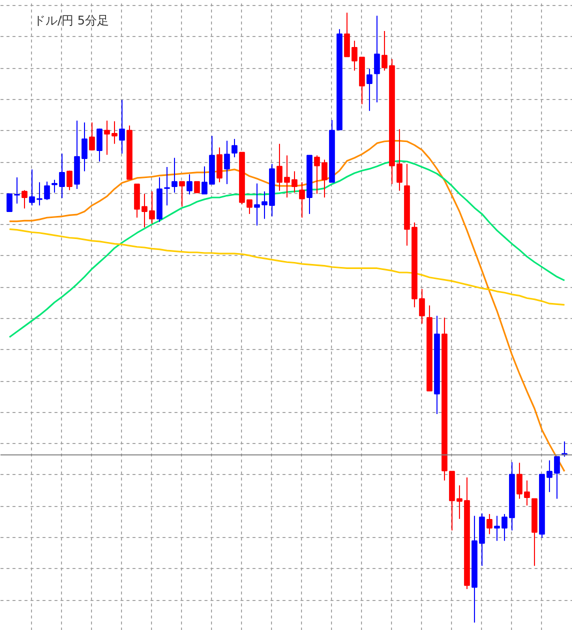 The height and width of the screenshot is (630, 572). Describe the element at coordinates (71, 21) in the screenshot. I see `chart-title: ドル/円 5分足` at that location.